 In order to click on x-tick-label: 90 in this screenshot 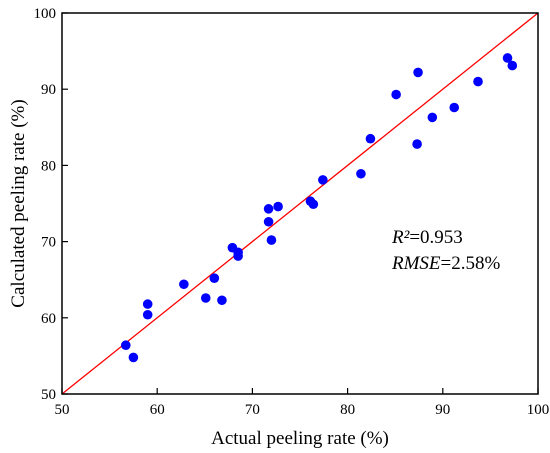, I will do `click(442, 410)`.